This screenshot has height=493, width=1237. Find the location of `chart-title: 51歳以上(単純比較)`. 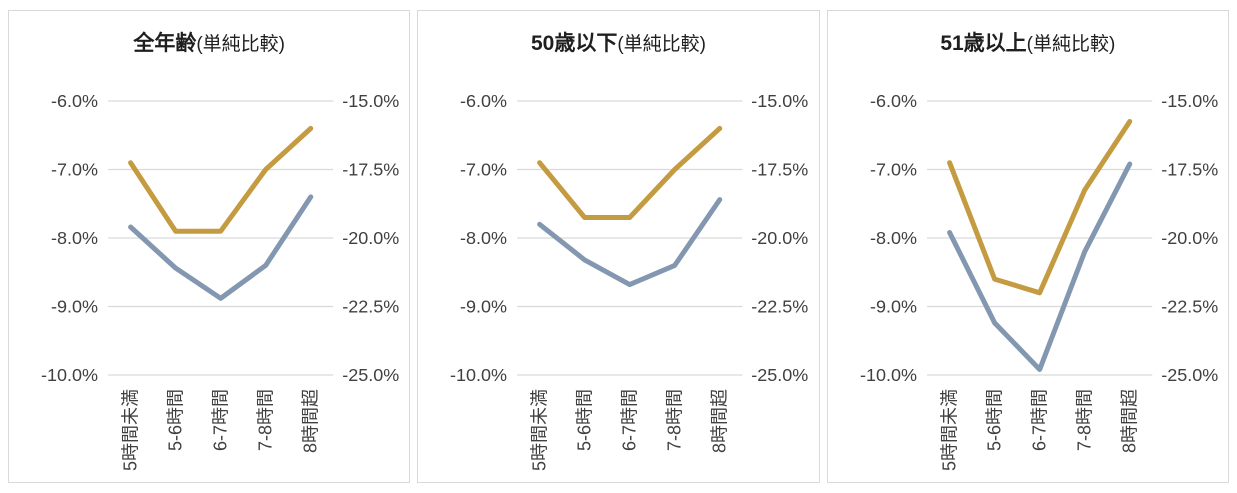

chart-title: 51歳以上(単純比較) is located at coordinates (1028, 43).